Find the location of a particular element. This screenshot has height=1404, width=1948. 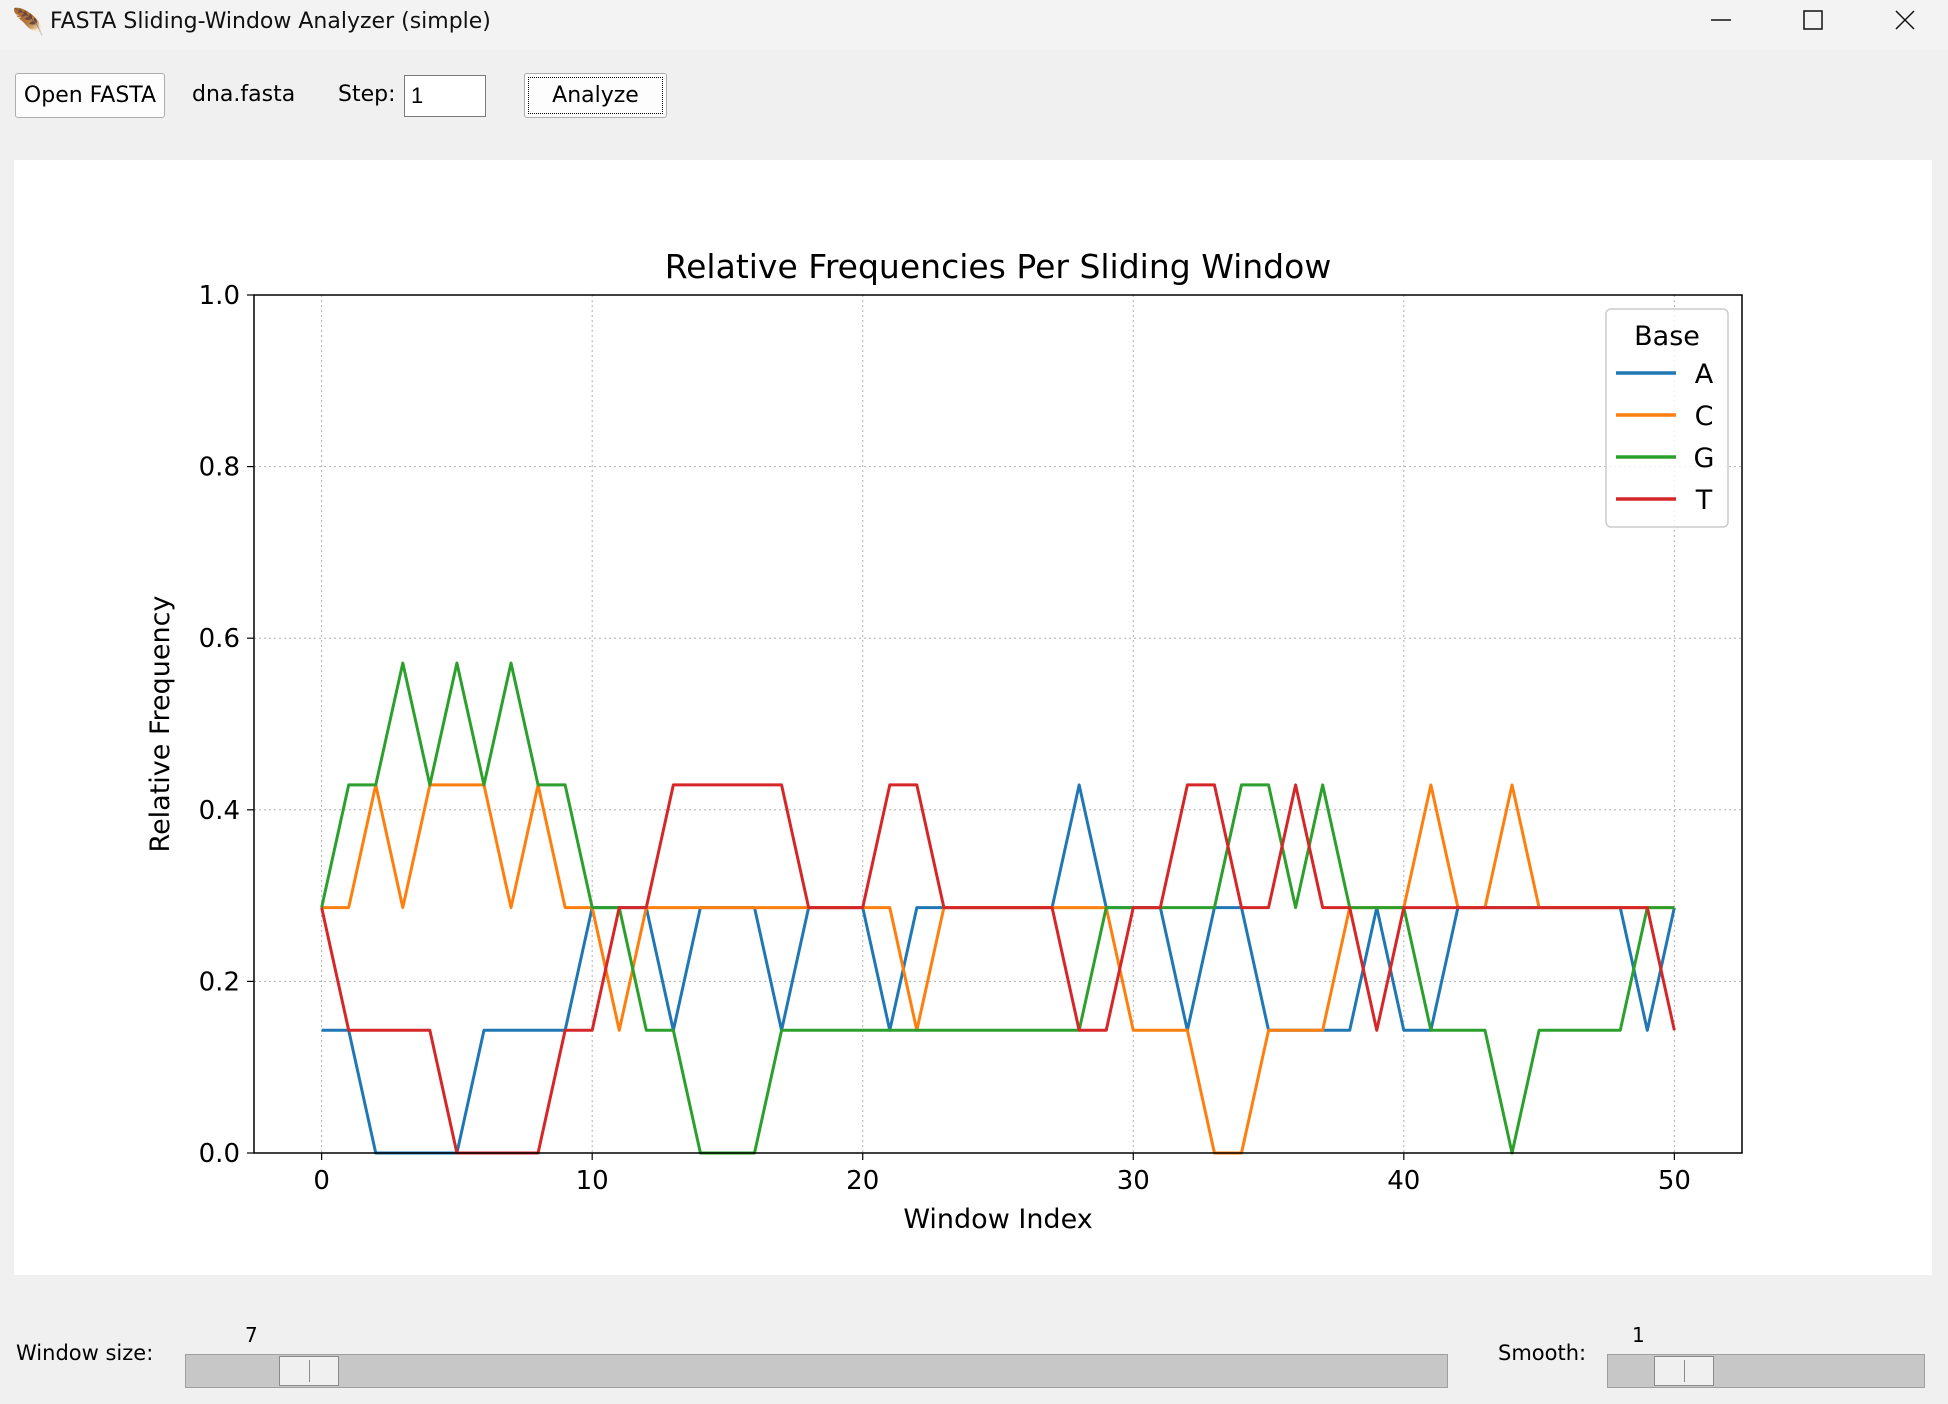

y-tick-label-3: 0.6 is located at coordinates (219, 639).